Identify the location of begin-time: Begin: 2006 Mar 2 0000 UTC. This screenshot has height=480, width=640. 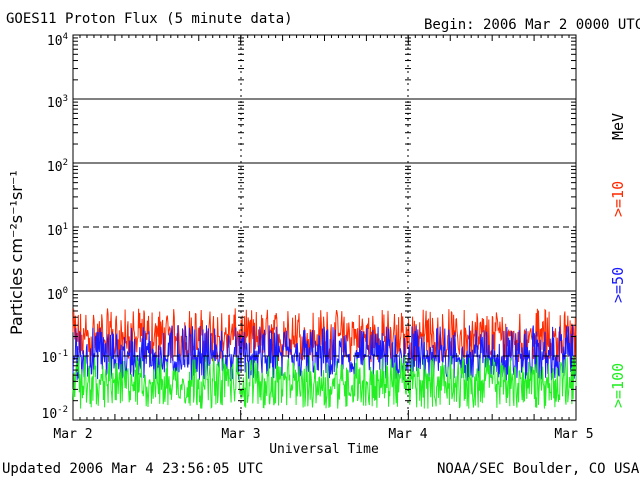
(532, 25).